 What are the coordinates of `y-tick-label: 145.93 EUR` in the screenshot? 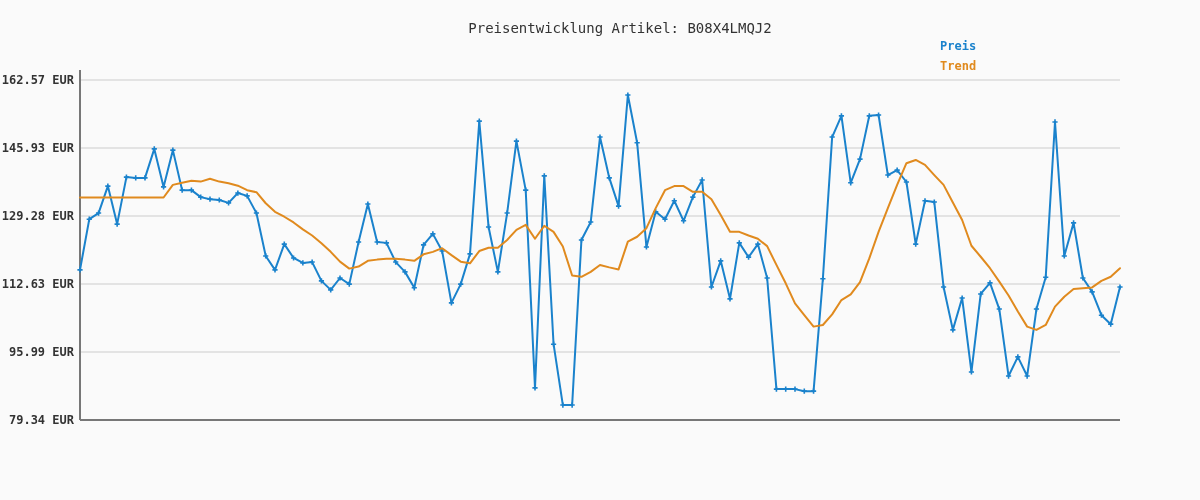 It's located at (38, 148).